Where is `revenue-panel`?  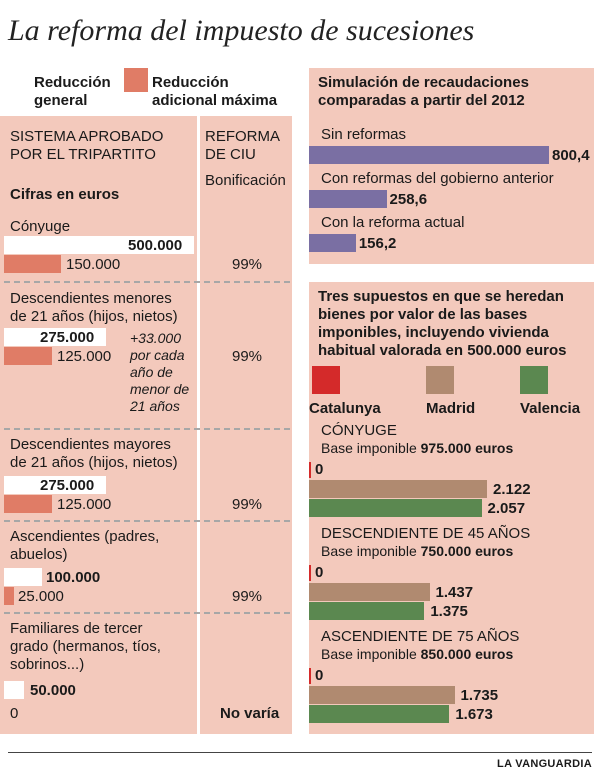 revenue-panel is located at coordinates (451, 166).